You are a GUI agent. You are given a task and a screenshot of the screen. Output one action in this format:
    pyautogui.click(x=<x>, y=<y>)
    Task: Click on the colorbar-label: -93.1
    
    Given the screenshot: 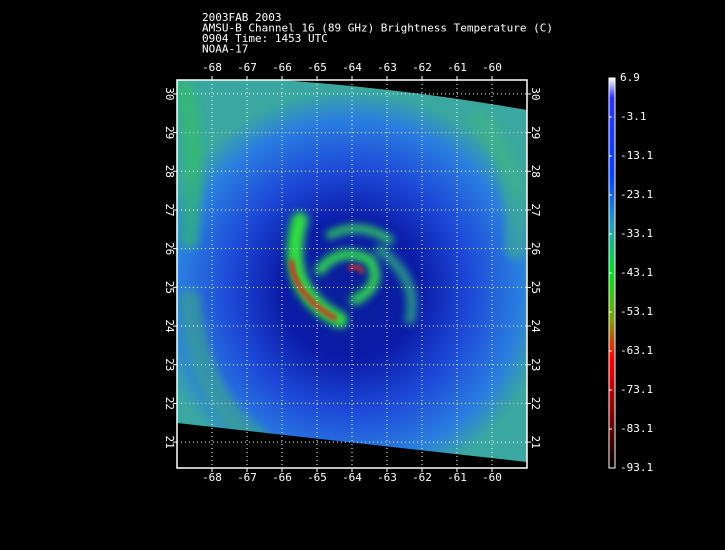 What is the action you would take?
    pyautogui.click(x=636, y=467)
    